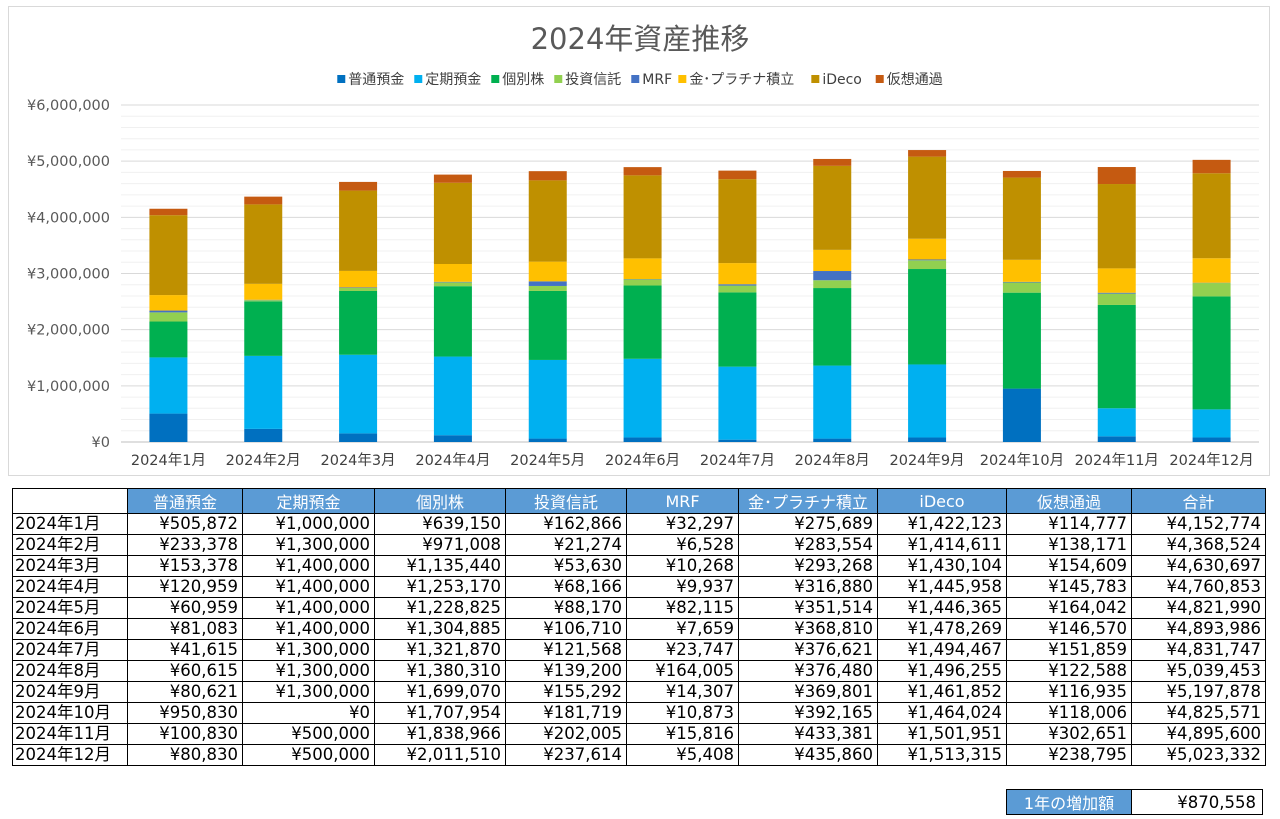  What do you see at coordinates (682, 587) in the screenshot?
I see `table-cell: ¥9,937` at bounding box center [682, 587].